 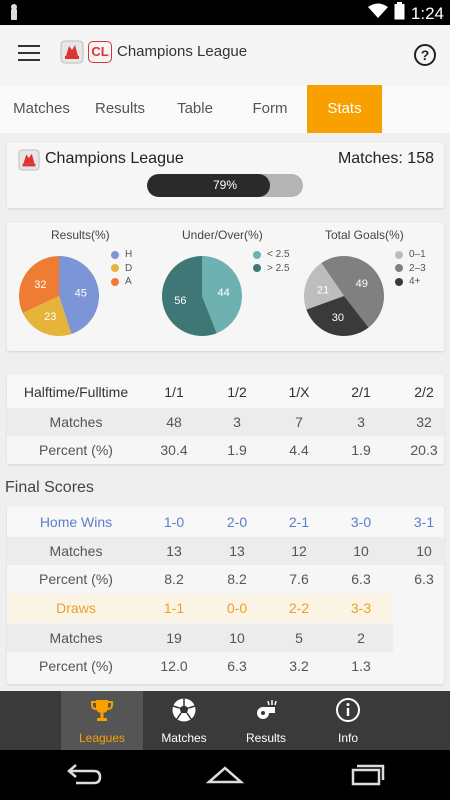 What do you see at coordinates (266, 720) in the screenshot?
I see `nav-results: Results` at bounding box center [266, 720].